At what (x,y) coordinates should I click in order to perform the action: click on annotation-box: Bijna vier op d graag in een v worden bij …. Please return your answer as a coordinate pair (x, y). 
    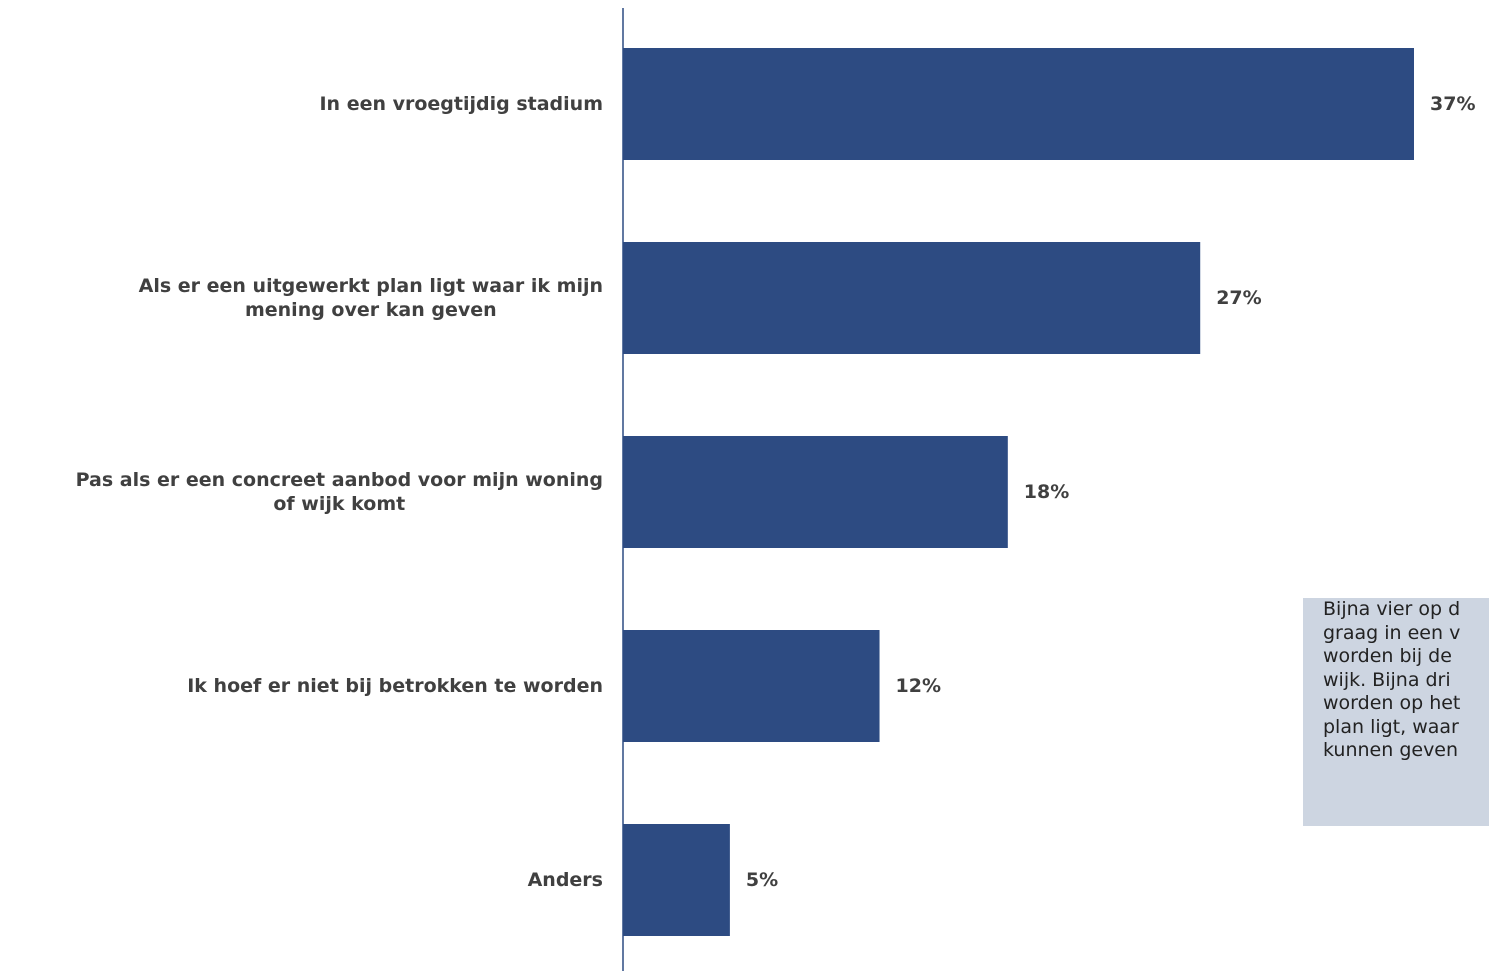
    Looking at the image, I should click on (1396, 712).